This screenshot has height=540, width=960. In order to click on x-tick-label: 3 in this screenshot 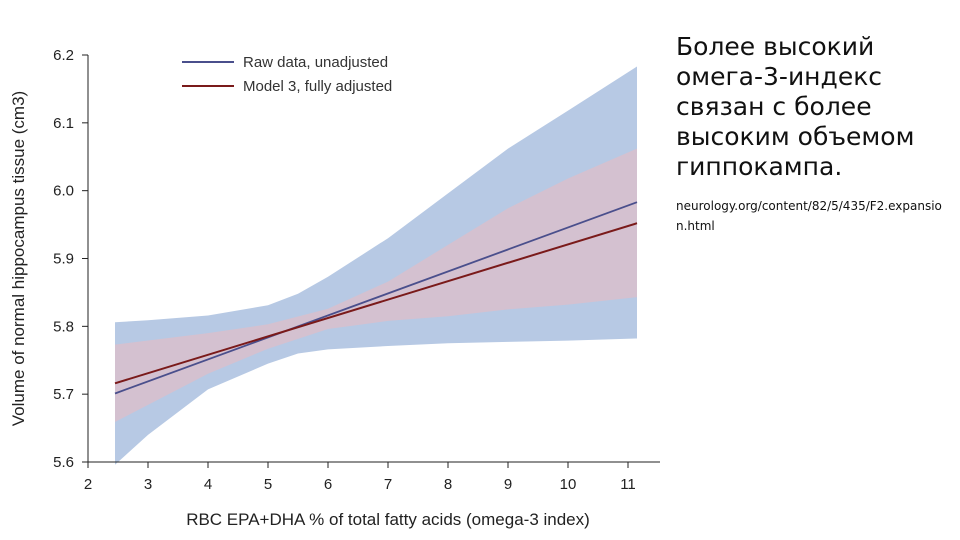, I will do `click(148, 484)`.